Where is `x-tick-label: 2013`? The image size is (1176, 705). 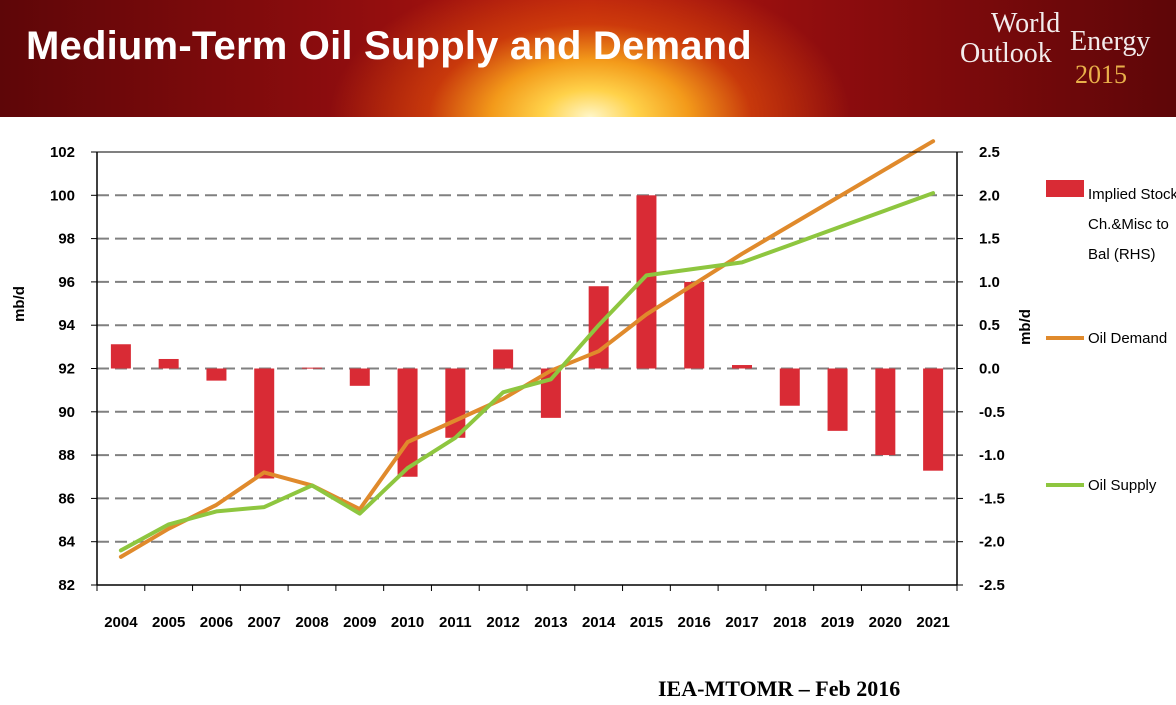
x-tick-label: 2013 is located at coordinates (550, 622).